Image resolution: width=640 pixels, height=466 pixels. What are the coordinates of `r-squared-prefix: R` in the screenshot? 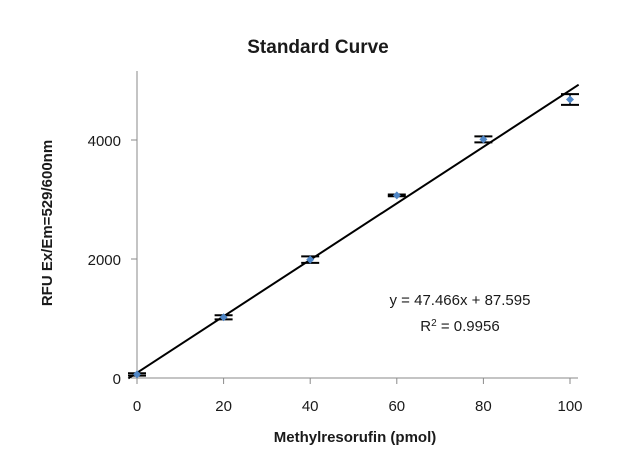 It's located at (425, 326).